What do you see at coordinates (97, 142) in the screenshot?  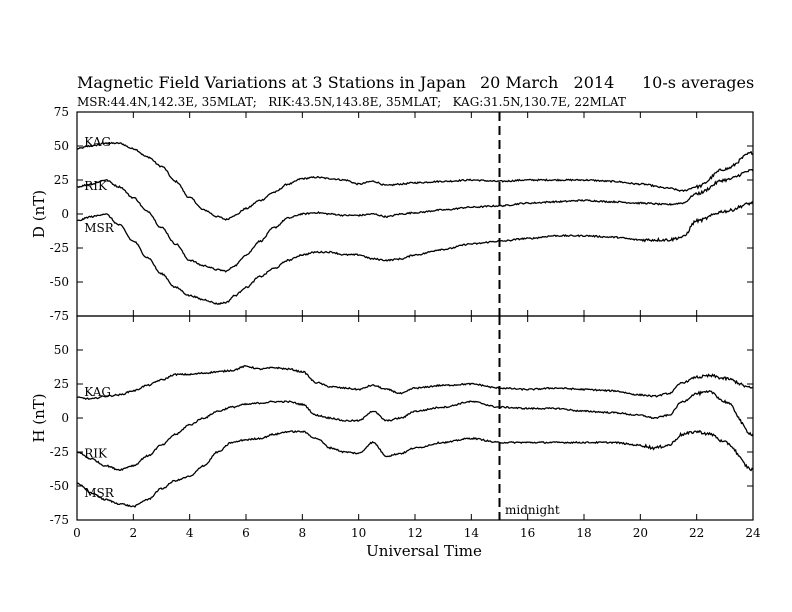 I see `d-series-label-kag: KAG` at bounding box center [97, 142].